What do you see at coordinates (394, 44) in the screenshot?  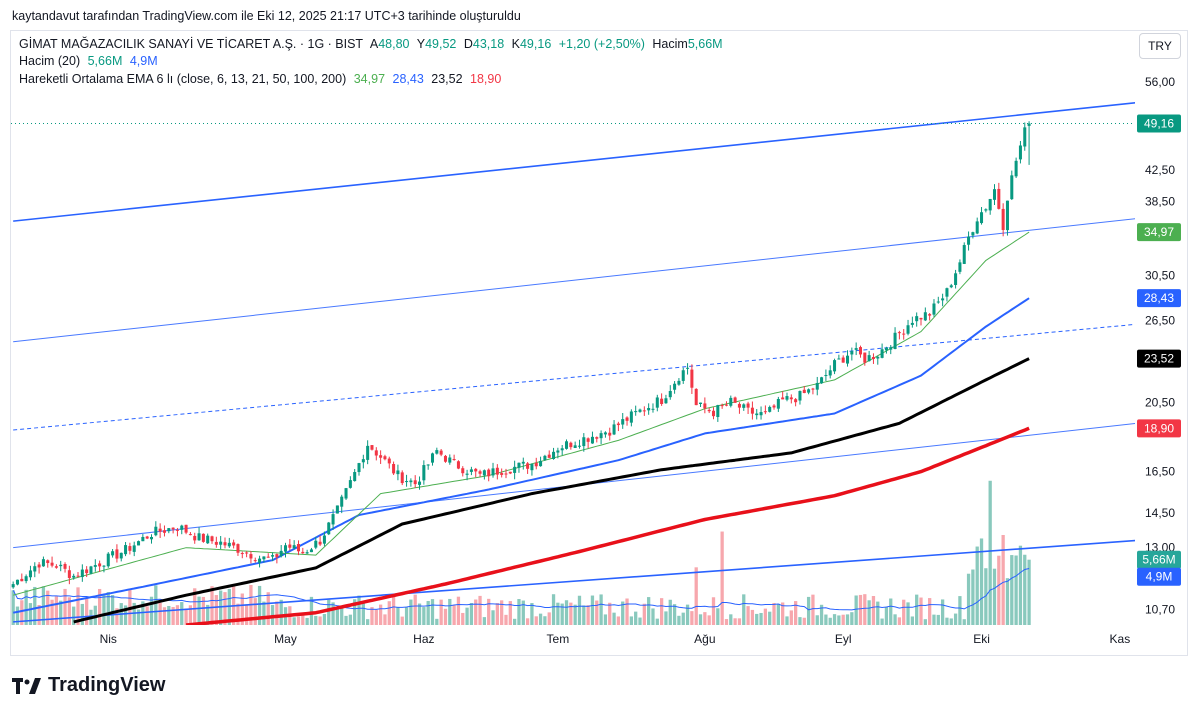 I see `open-value: 48,80` at bounding box center [394, 44].